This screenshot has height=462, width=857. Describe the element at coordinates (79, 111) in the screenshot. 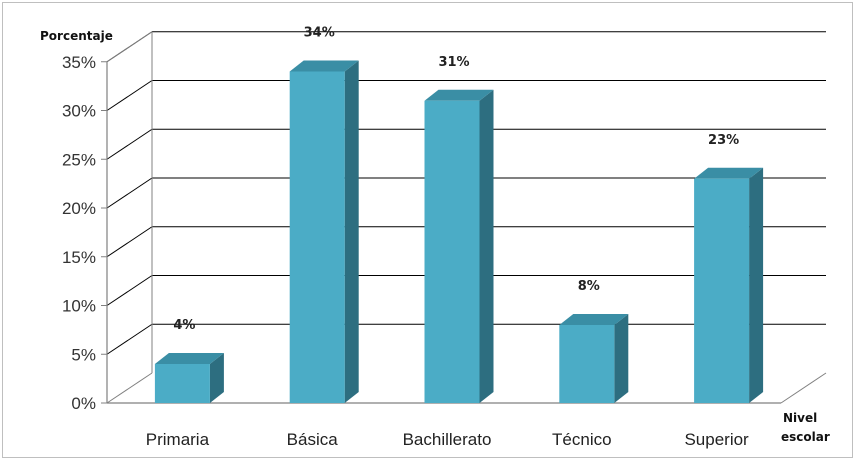

I see `y-tick-label: 30%` at that location.